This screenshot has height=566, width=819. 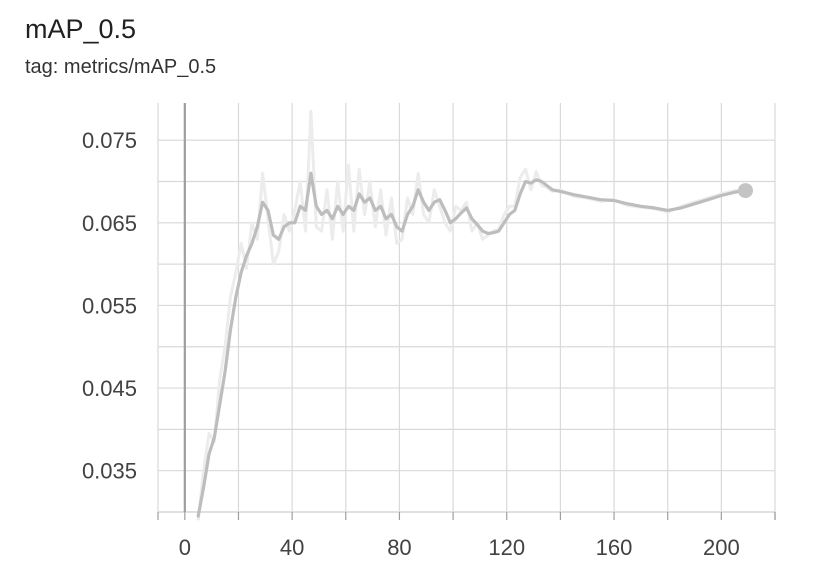 I want to click on x-tick-label: 40, so click(x=292, y=547).